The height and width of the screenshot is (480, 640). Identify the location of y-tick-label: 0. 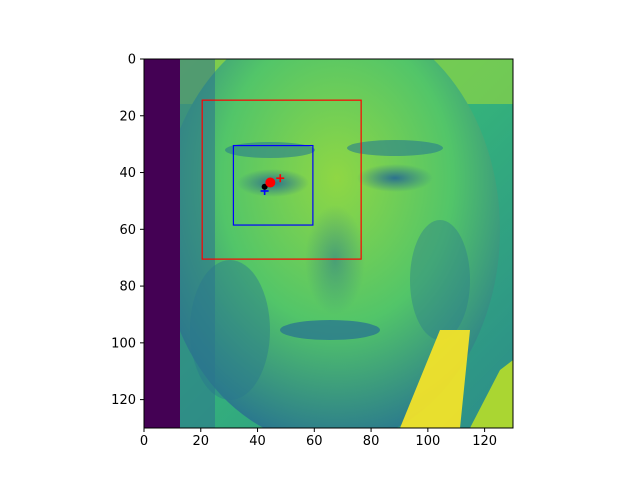
(132, 60).